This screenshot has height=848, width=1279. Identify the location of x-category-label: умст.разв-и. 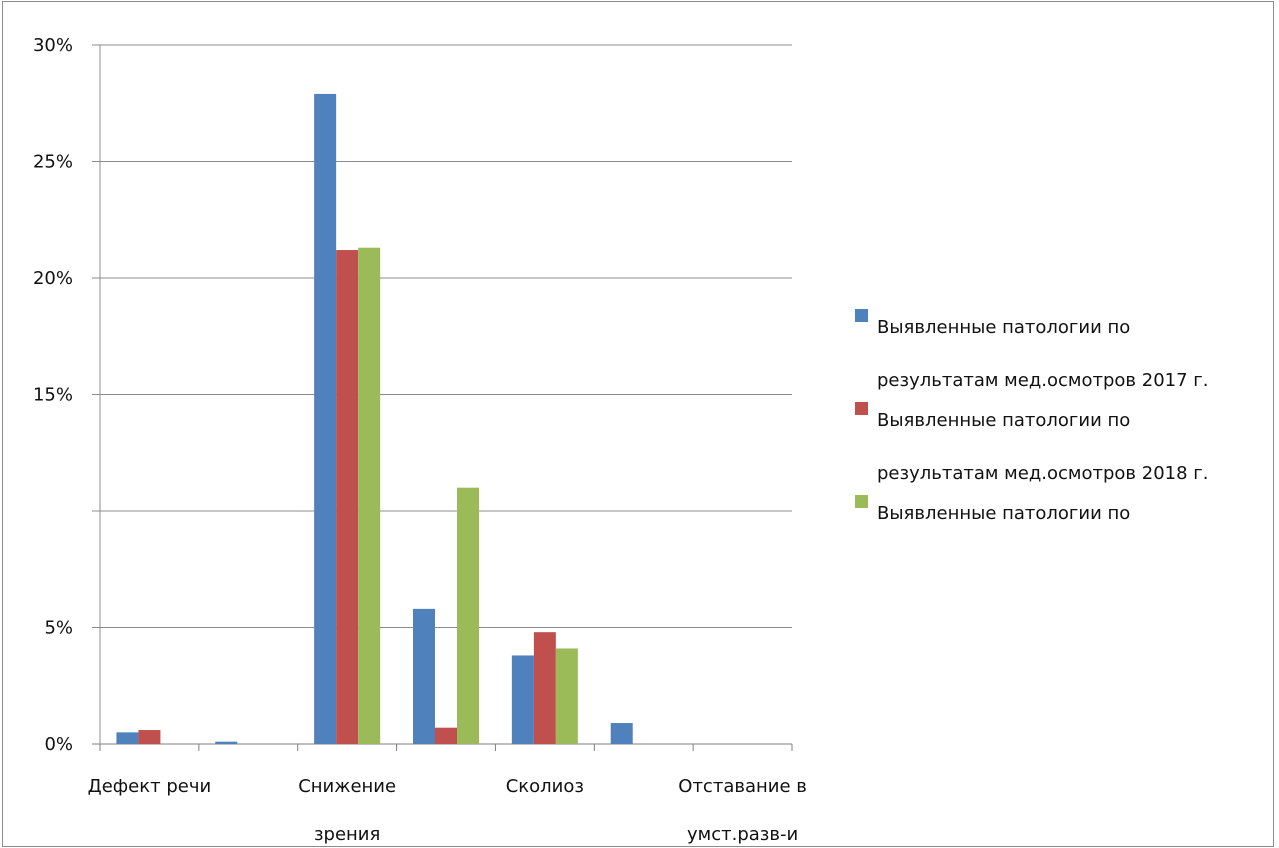
(742, 834).